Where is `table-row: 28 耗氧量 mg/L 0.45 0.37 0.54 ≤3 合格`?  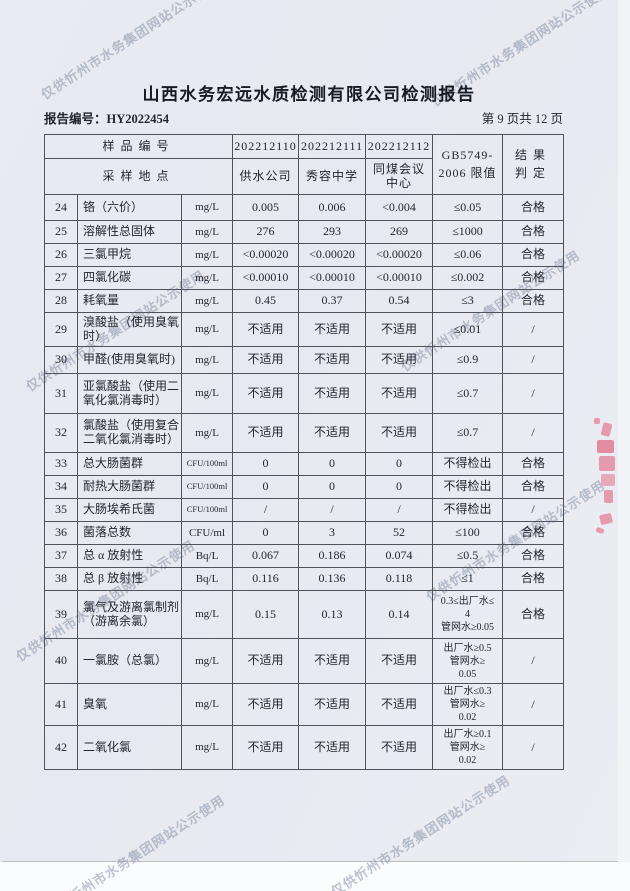
table-row: 28 耗氧量 mg/L 0.45 0.37 0.54 ≤3 合格 is located at coordinates (304, 301).